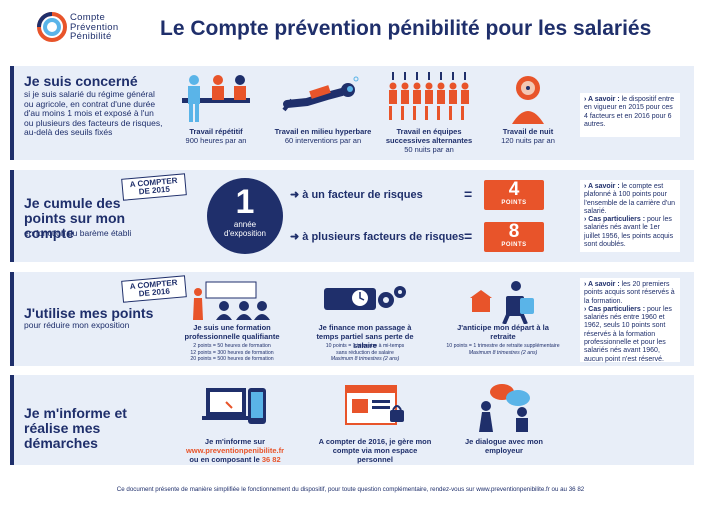 This screenshot has height=507, width=701. What do you see at coordinates (528, 136) in the screenshot?
I see `factor-night-work: Travail de nuit 120 nuits par an` at bounding box center [528, 136].